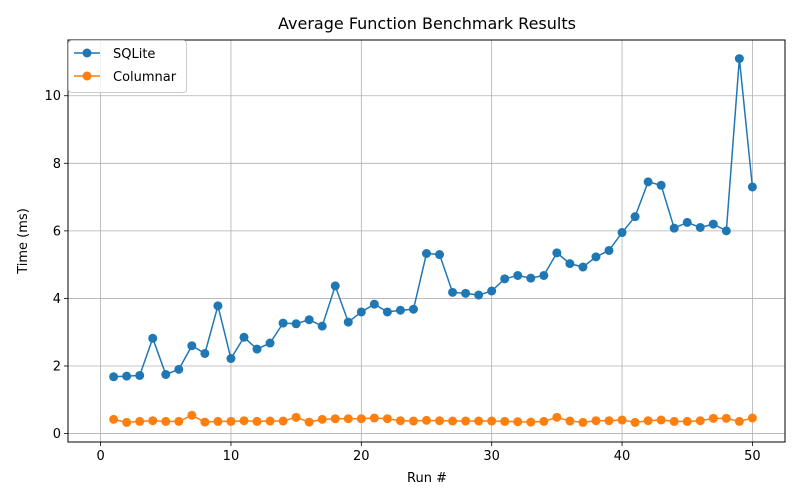 This screenshot has height=500, width=800. Describe the element at coordinates (127, 66) in the screenshot. I see `legend: SQLite Columnar` at that location.